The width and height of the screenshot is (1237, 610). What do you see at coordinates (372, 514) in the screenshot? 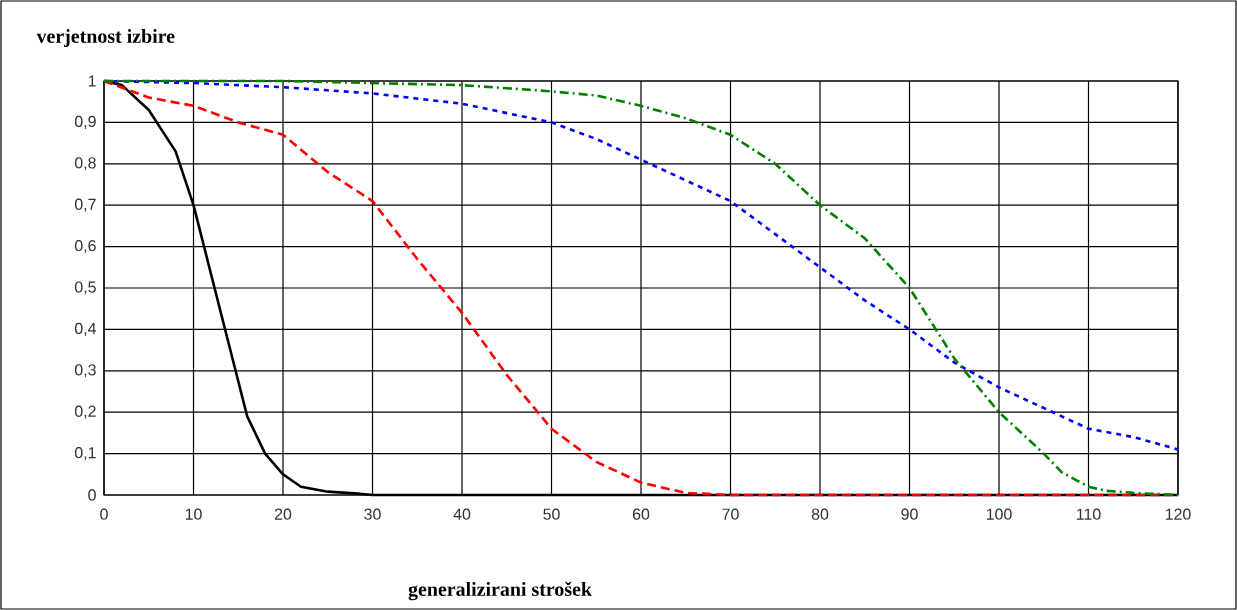
I see `x-tick-label: 30` at bounding box center [372, 514].